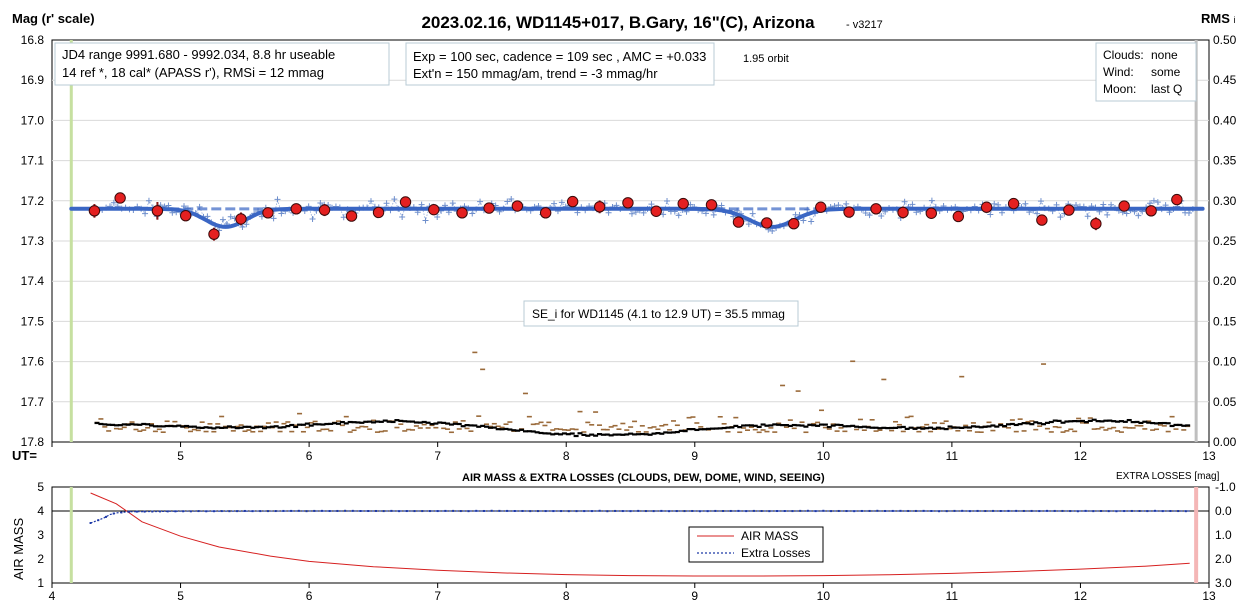 The image size is (1251, 612). I want to click on lower-y-tick-right: 0.0, so click(1223, 511).